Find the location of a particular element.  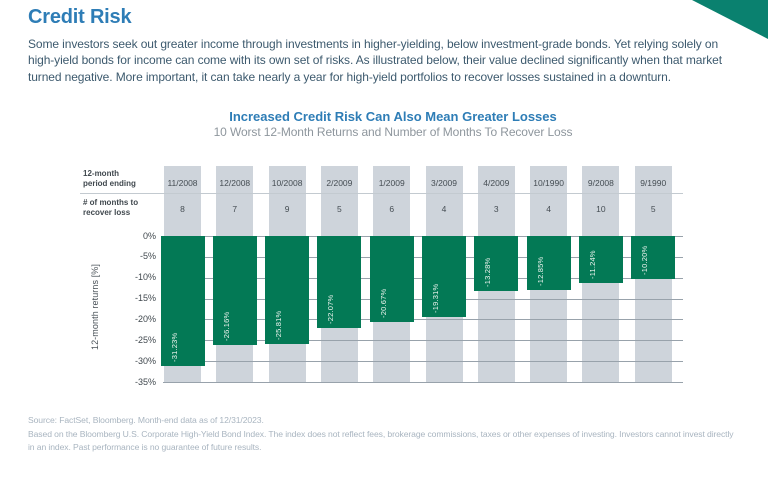

bar-value-label: -26.16% is located at coordinates (226, 326).